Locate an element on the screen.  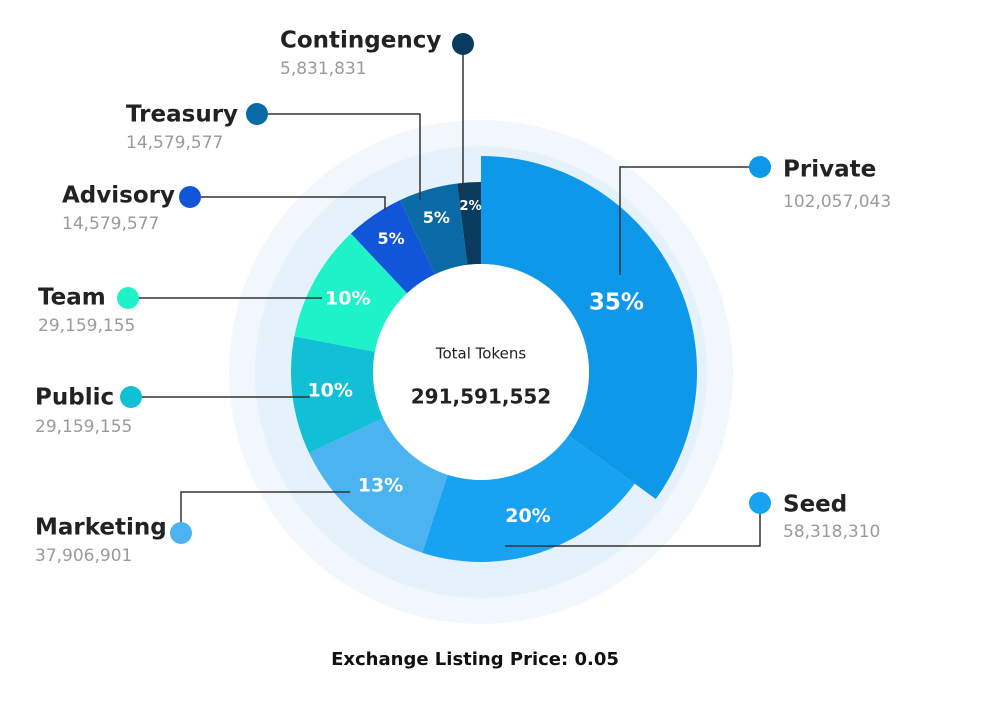
percent-label: 2% is located at coordinates (471, 206).